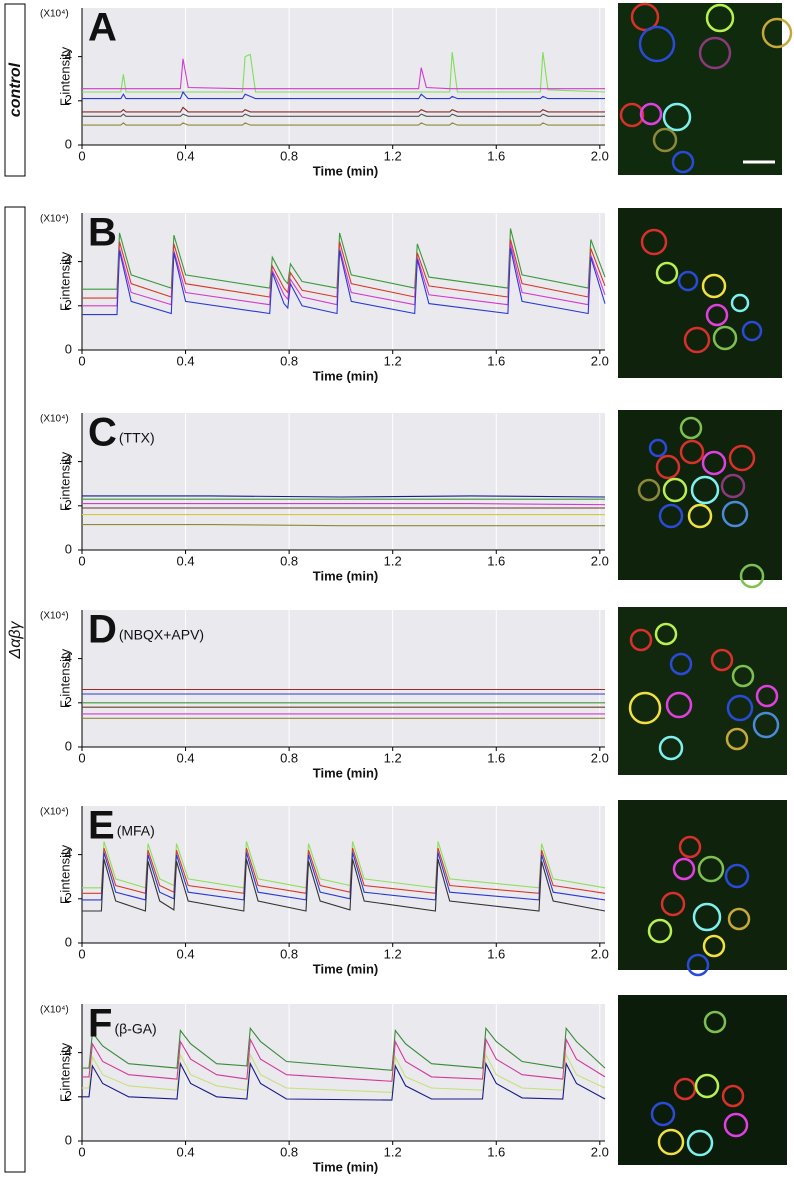  Describe the element at coordinates (137, 438) in the screenshot. I see `panel-condition: (TTX)` at that location.